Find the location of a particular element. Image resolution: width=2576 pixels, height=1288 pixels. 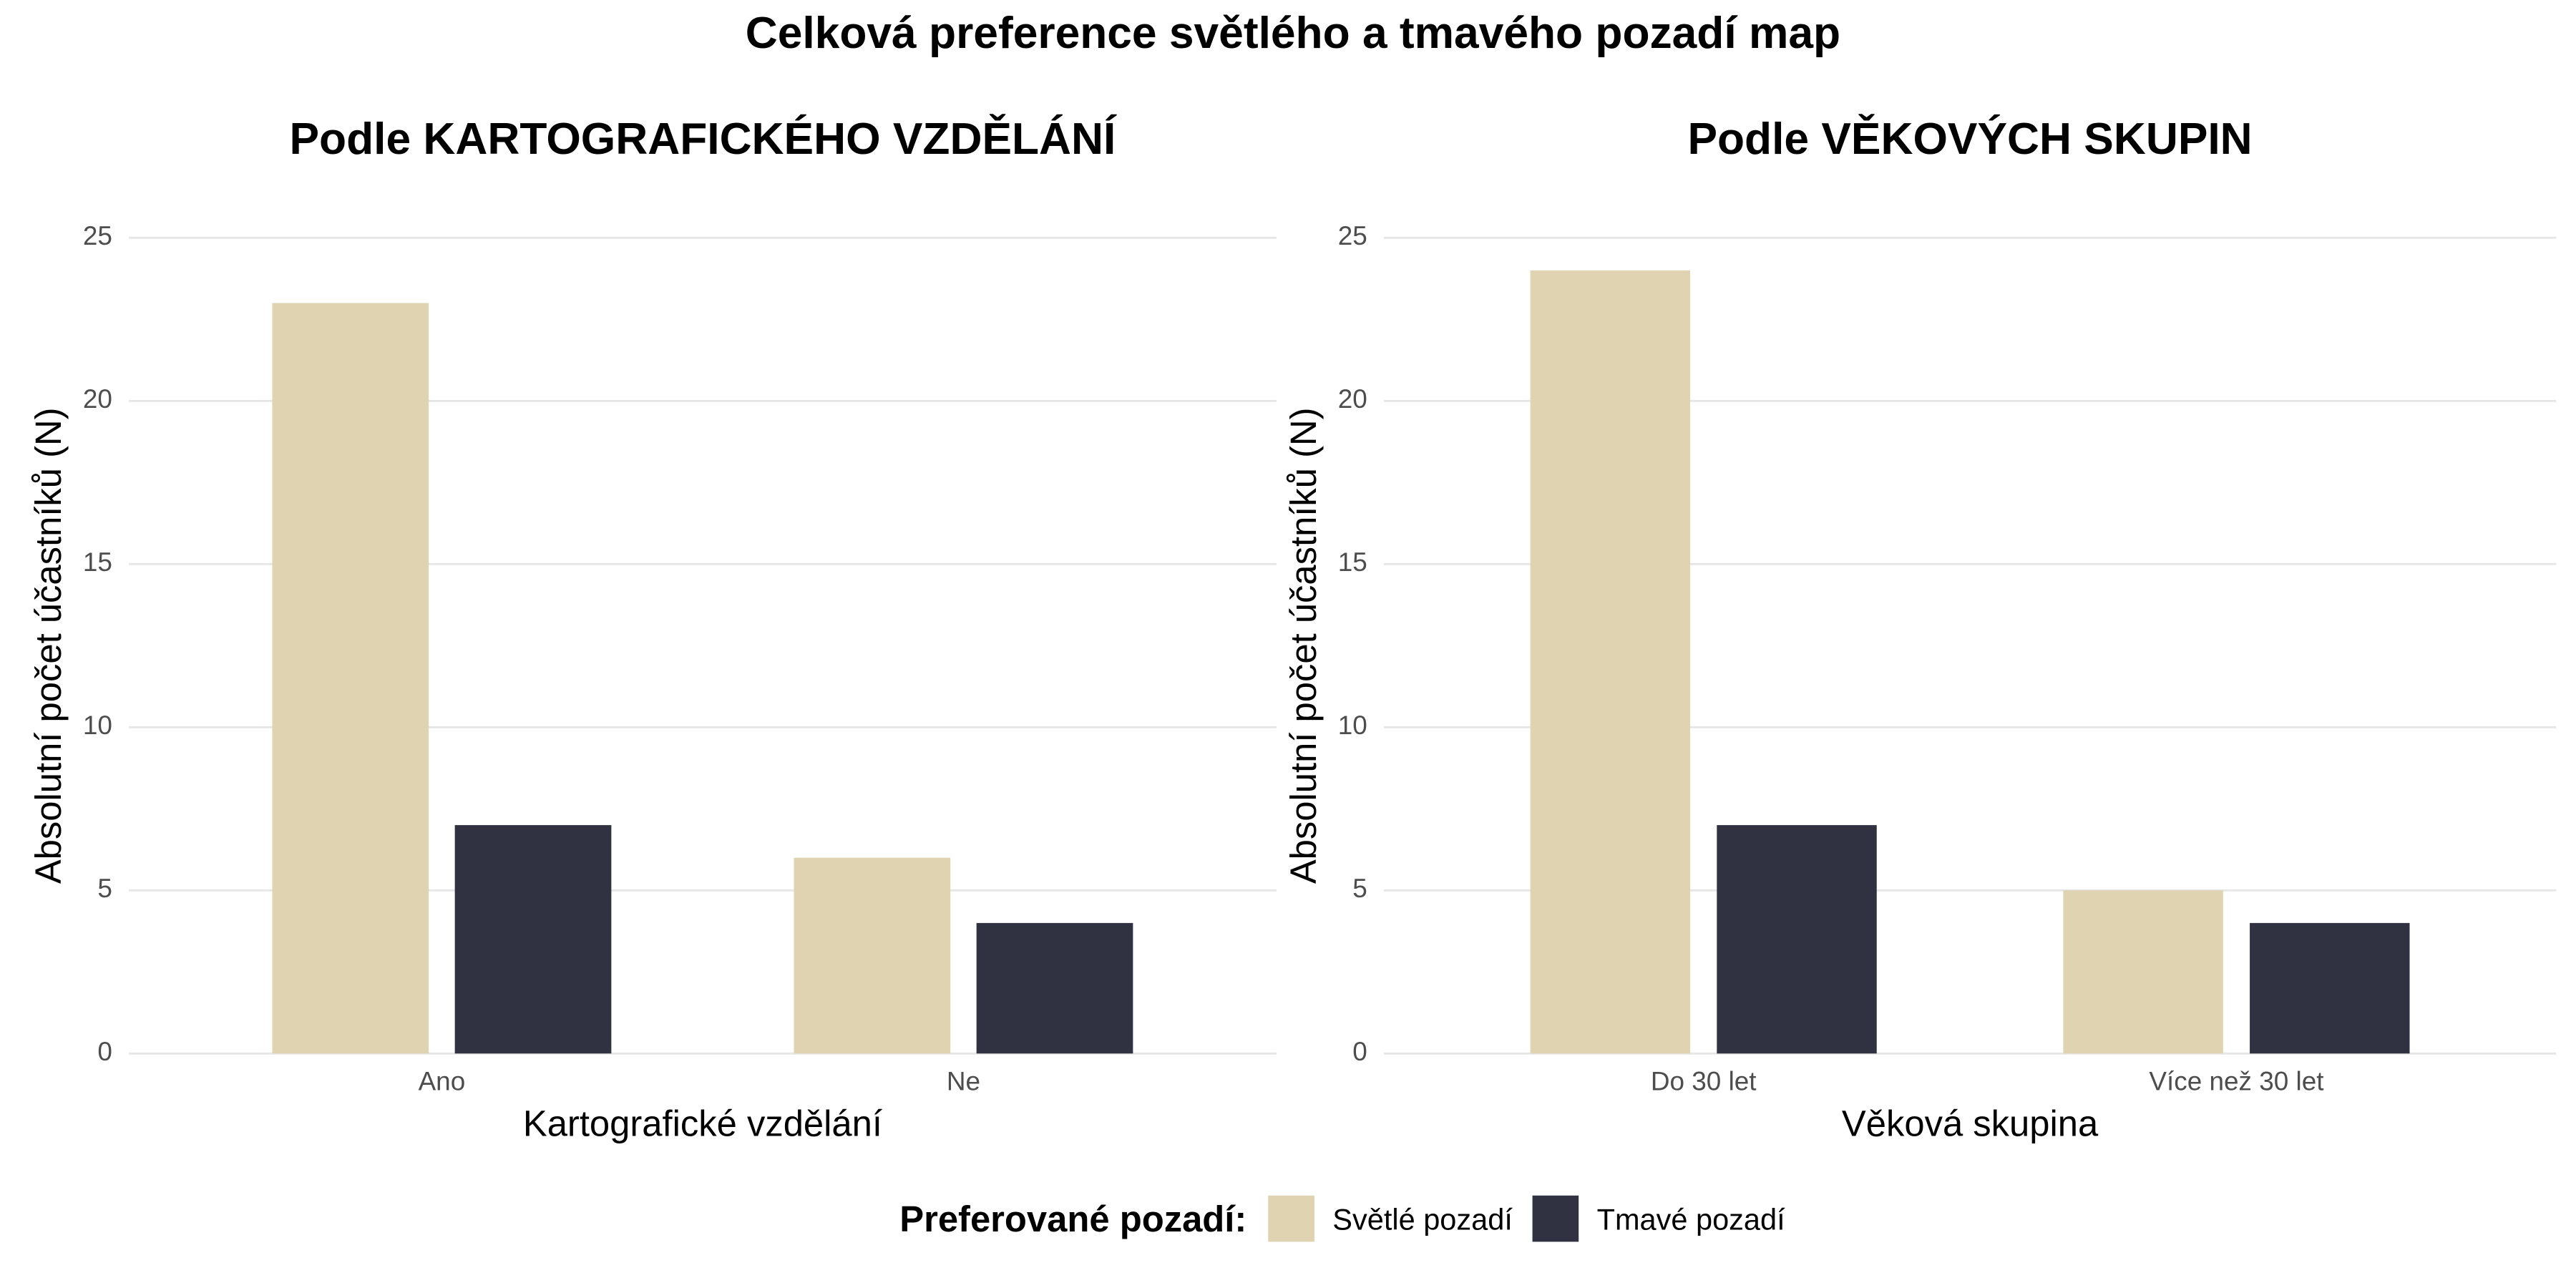

x-axis-title: Věková skupina is located at coordinates (1970, 1123).